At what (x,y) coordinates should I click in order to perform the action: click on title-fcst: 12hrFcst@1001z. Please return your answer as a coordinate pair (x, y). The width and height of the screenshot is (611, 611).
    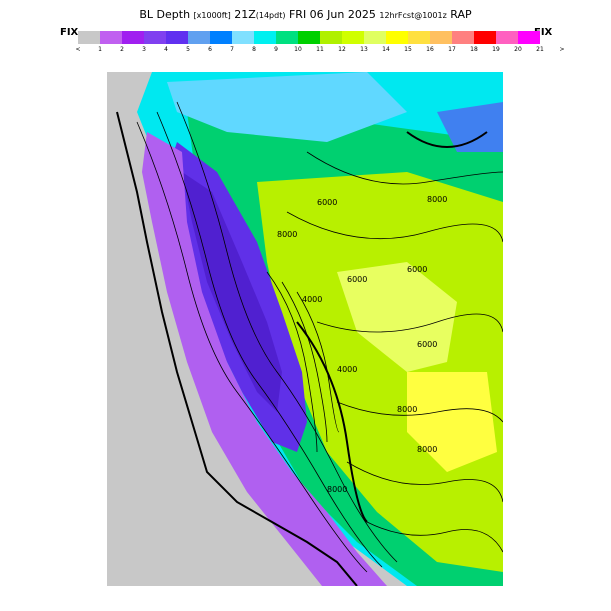
    Looking at the image, I should click on (413, 15).